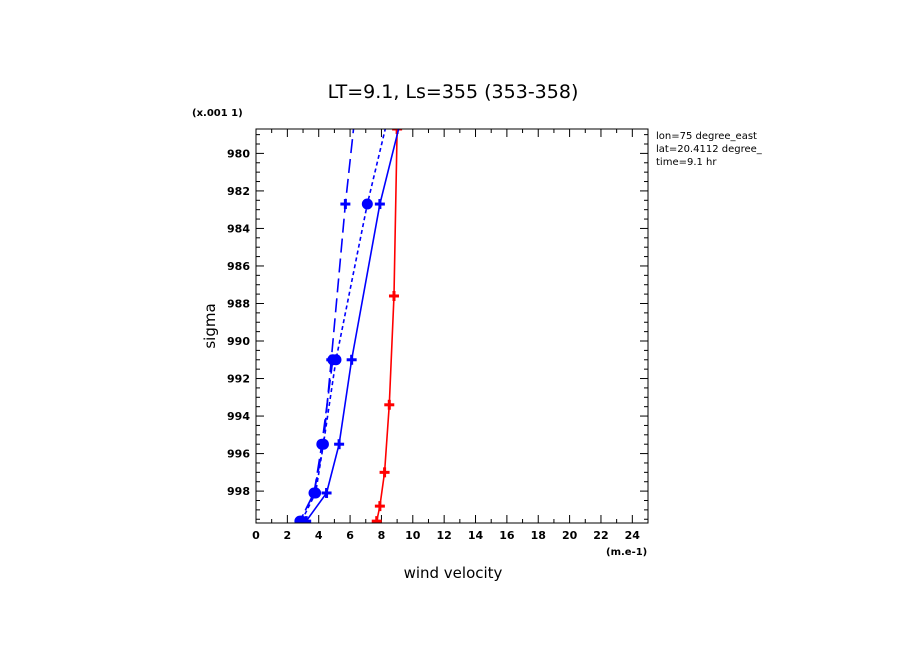 The image size is (904, 654). What do you see at coordinates (444, 535) in the screenshot?
I see `x-tick-label: 12` at bounding box center [444, 535].